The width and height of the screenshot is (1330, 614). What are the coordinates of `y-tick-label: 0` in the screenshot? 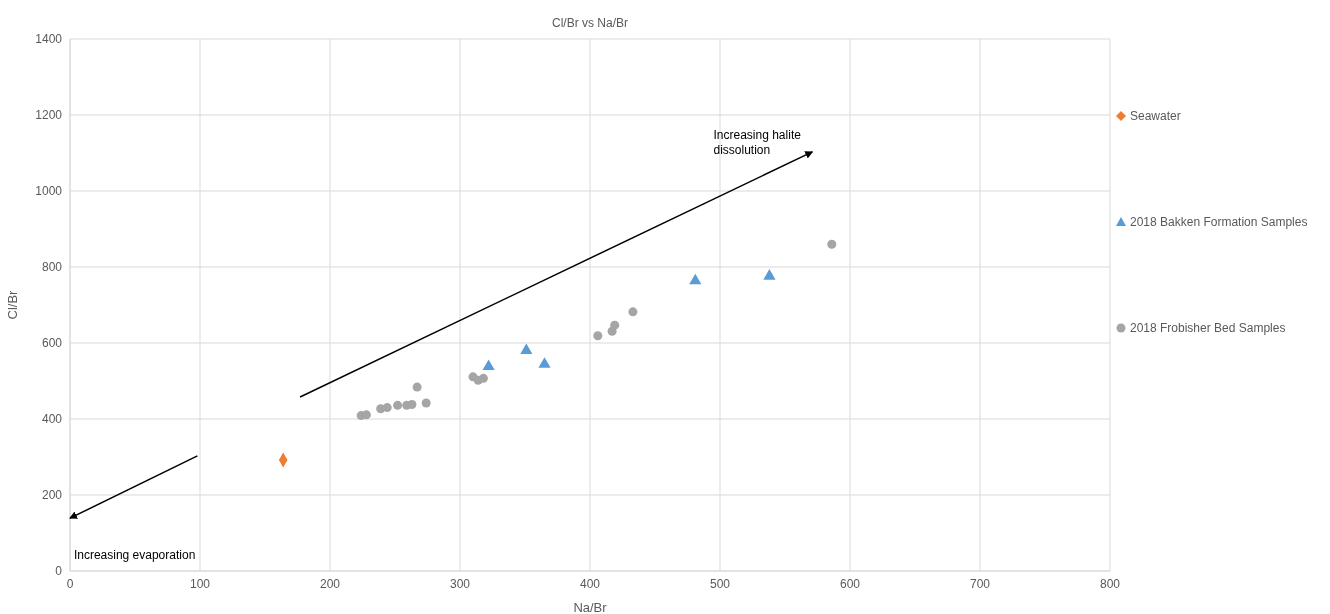 It's located at (59, 571).